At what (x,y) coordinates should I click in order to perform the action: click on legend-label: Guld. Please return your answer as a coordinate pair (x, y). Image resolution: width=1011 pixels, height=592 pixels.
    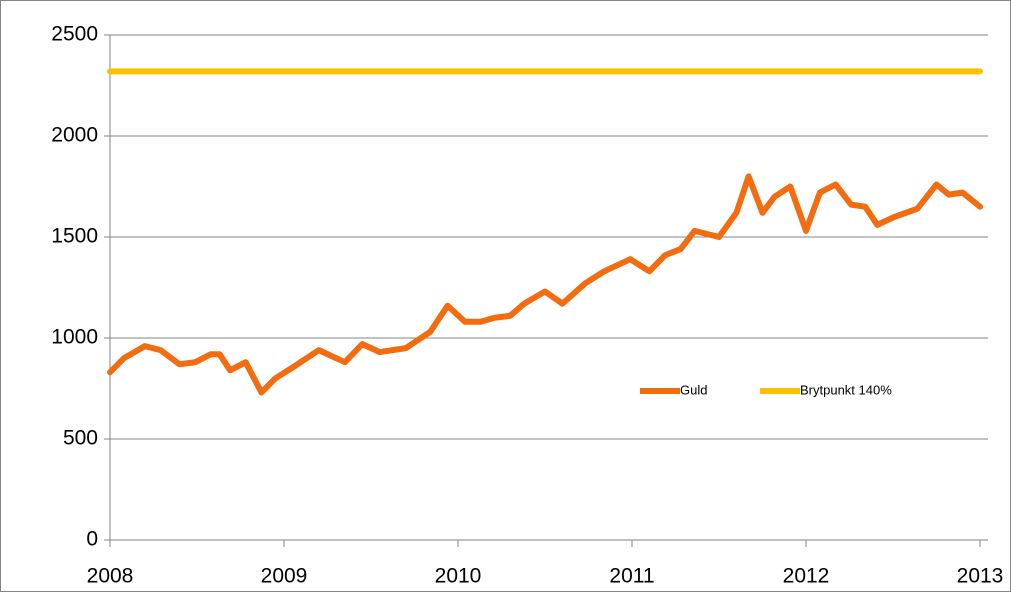
    Looking at the image, I should click on (693, 389).